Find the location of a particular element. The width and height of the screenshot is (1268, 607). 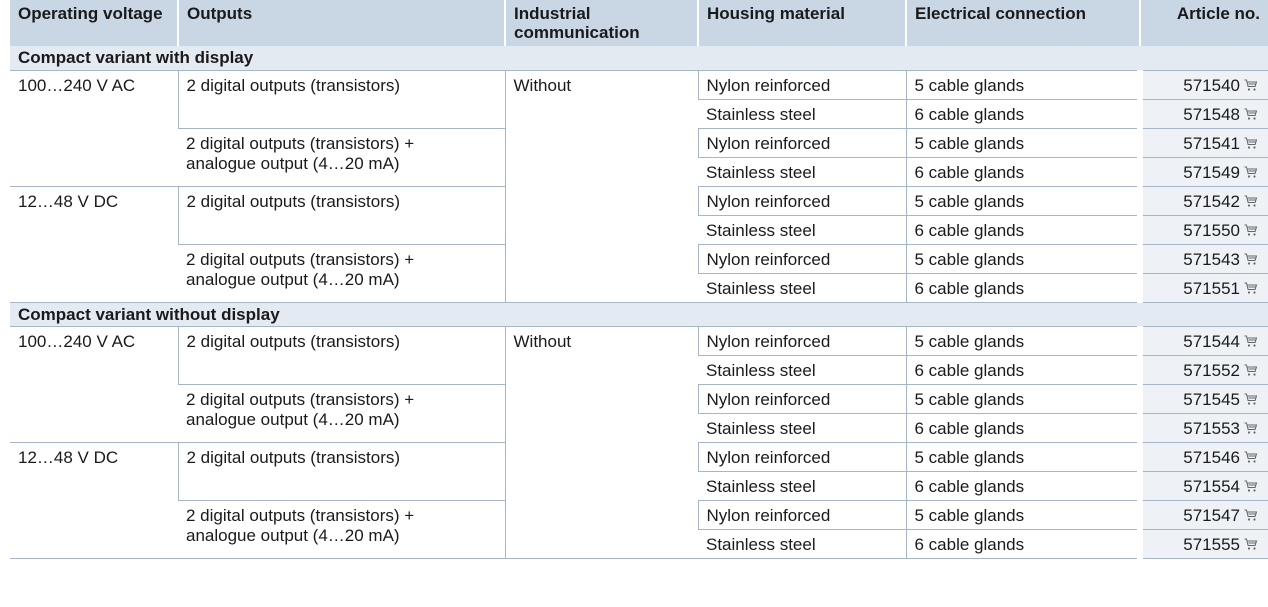

article-cell: 571546 is located at coordinates (1202, 457).